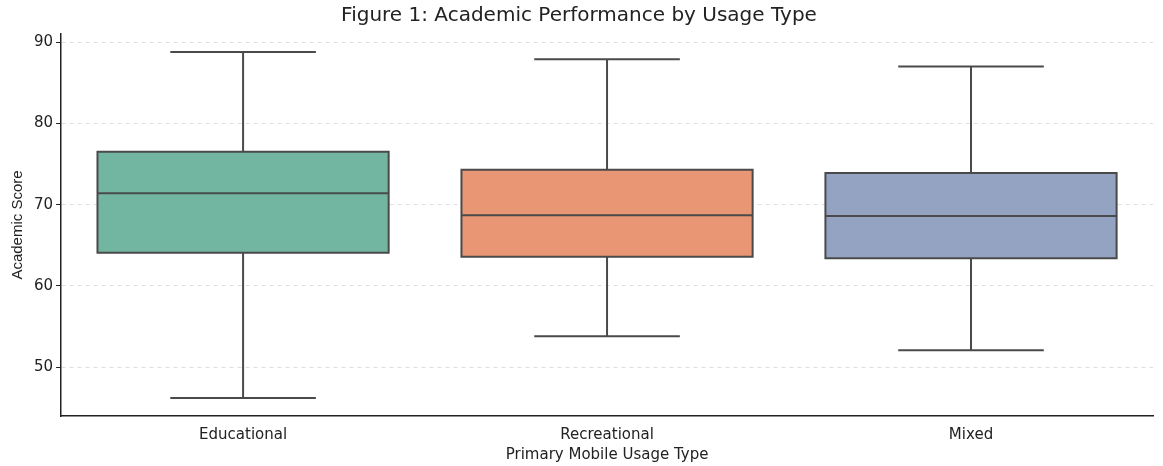 The image size is (1163, 466). I want to click on chart-title: Figure 1: Academic Performance by Usage Type, so click(579, 14).